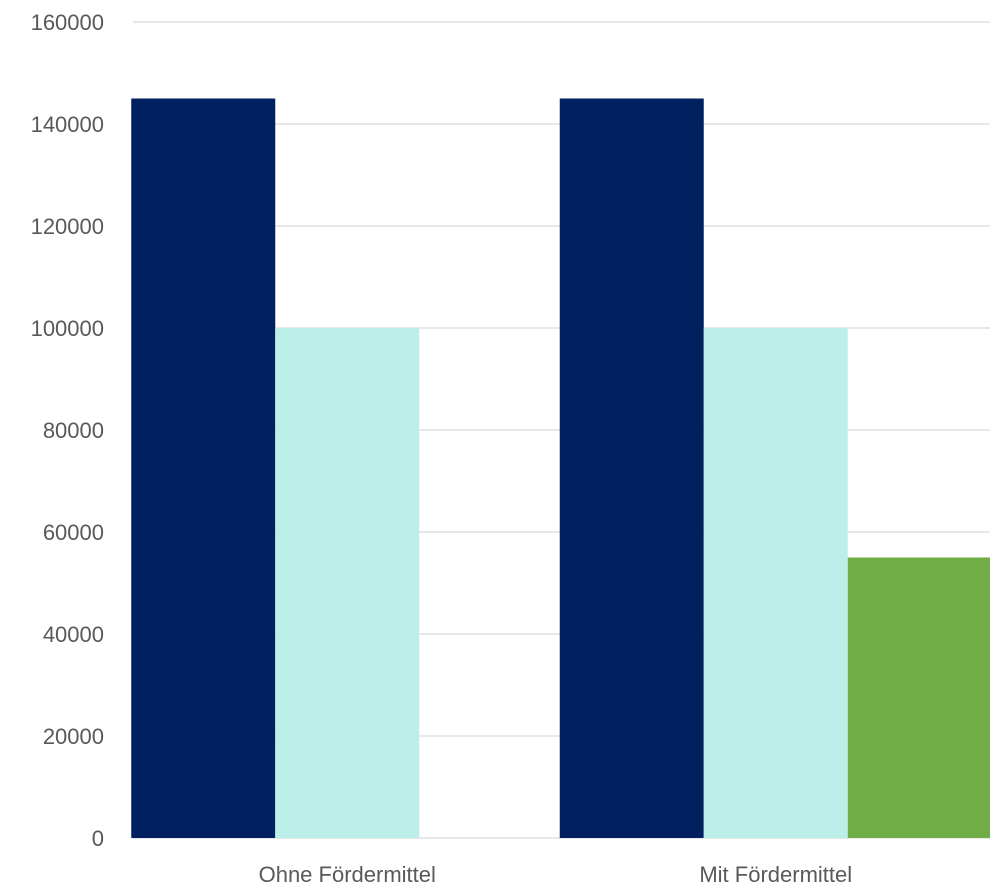  I want to click on x-axis-category-labels: Ohne Fördermittel Mit Fördermittel, so click(556, 874).